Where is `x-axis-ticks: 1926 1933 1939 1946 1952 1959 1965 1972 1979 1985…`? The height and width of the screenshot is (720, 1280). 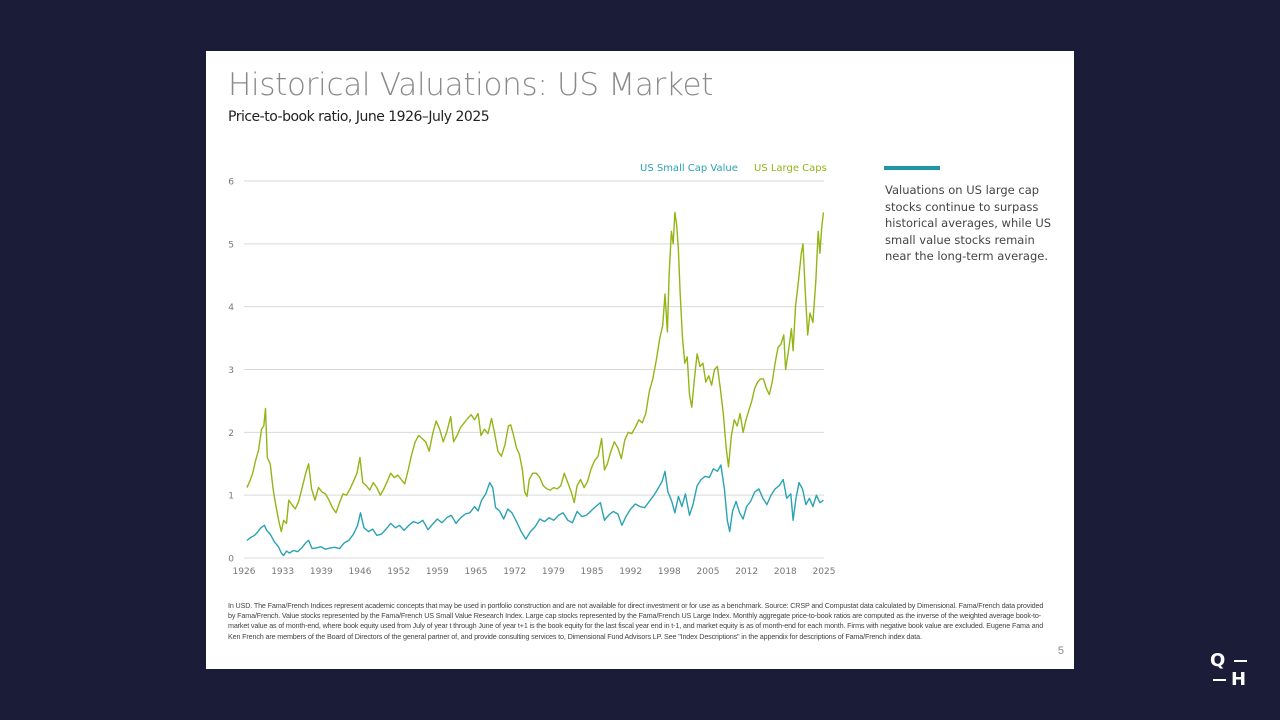
x-axis-ticks: 1926 1933 1939 1946 1952 1959 1965 1972 1979 1985… is located at coordinates (534, 572).